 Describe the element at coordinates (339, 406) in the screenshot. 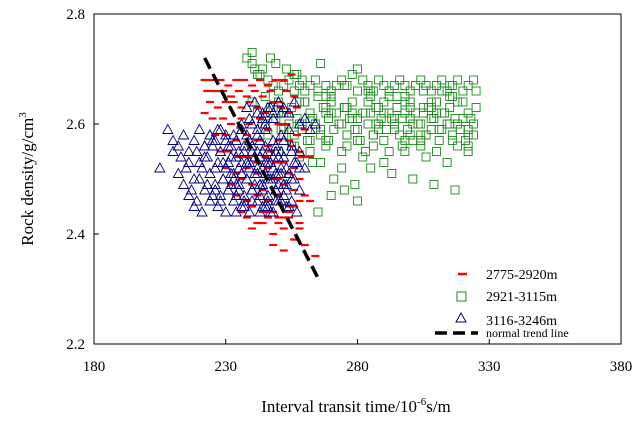

I see `x-axis-label-main: Interval transit time/10` at that location.